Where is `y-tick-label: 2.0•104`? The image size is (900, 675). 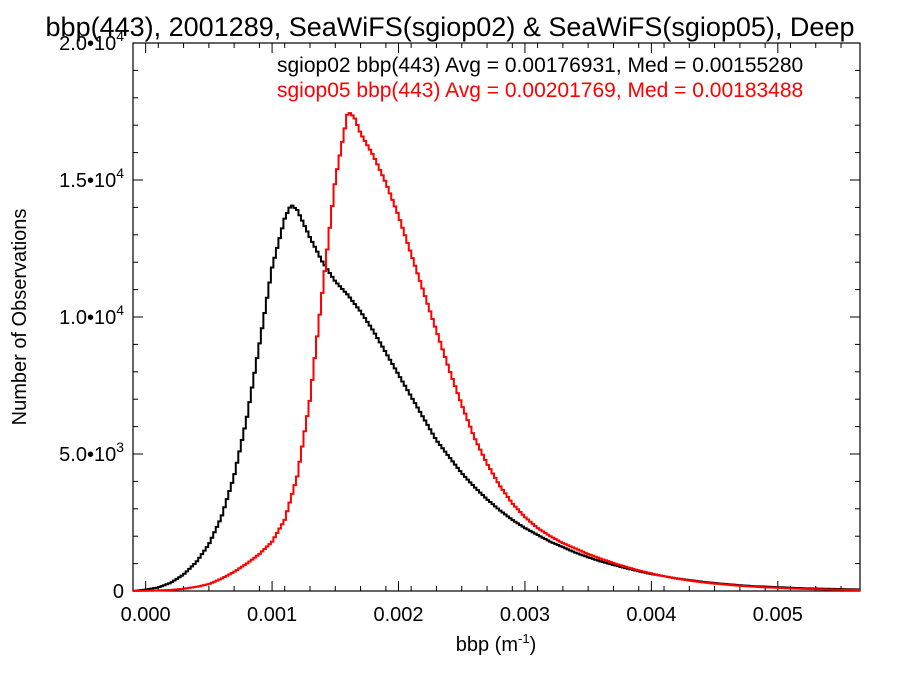
y-tick-label: 2.0•104 is located at coordinates (91, 41).